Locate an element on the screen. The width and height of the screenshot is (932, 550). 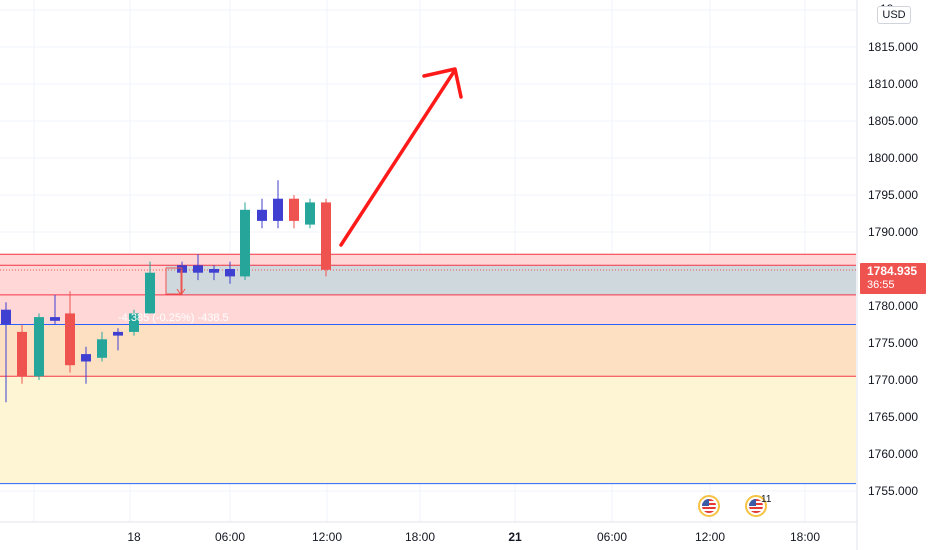
price-tick-label: 1775.000 is located at coordinates (893, 343).